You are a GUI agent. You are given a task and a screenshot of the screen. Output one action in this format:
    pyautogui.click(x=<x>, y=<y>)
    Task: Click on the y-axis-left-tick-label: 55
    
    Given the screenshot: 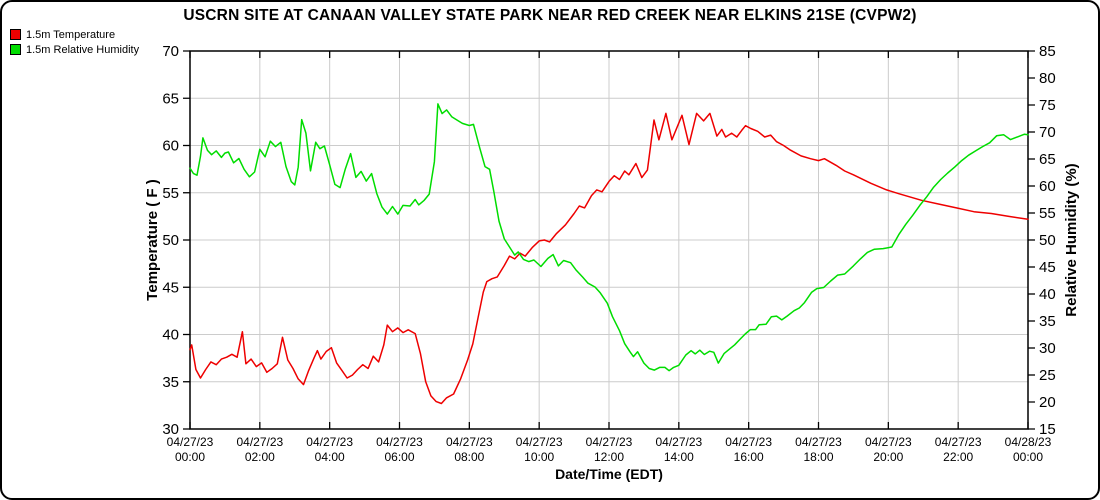 What is the action you would take?
    pyautogui.click(x=170, y=193)
    